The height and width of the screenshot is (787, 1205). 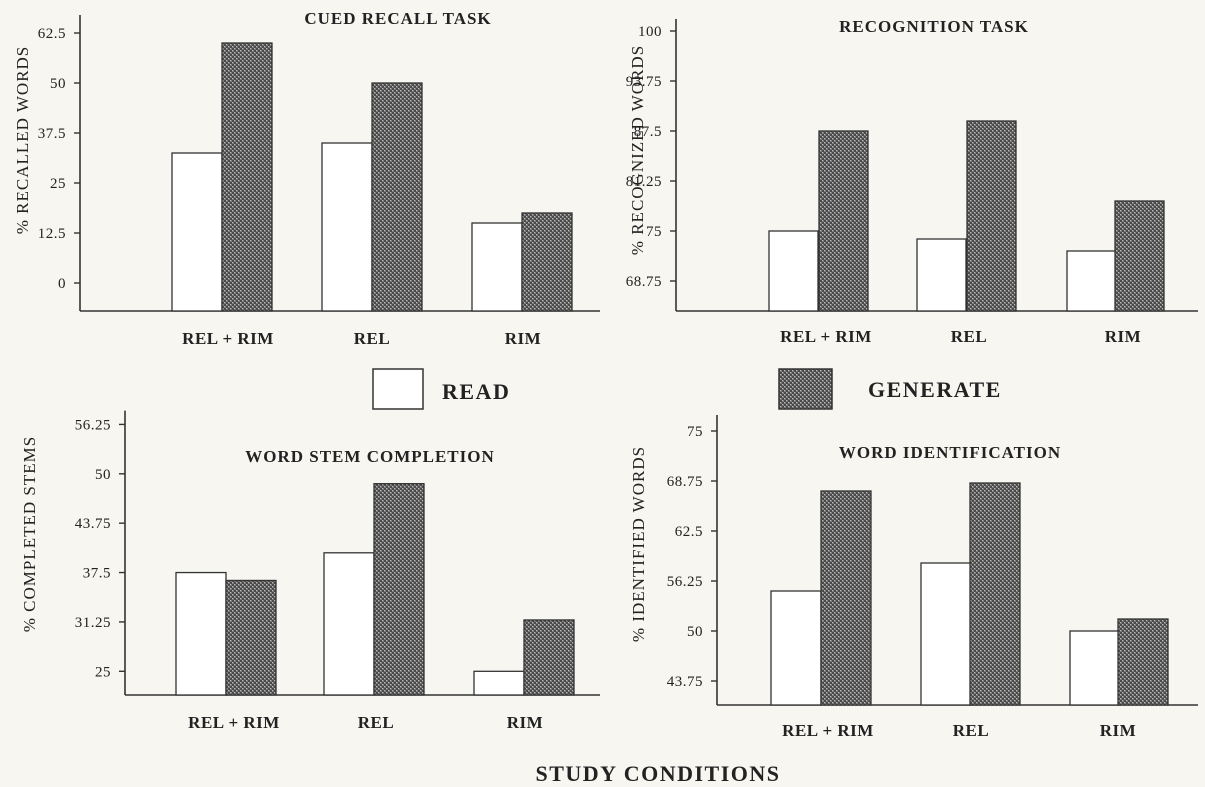 I want to click on y-tick-label: 0, so click(x=62, y=284).